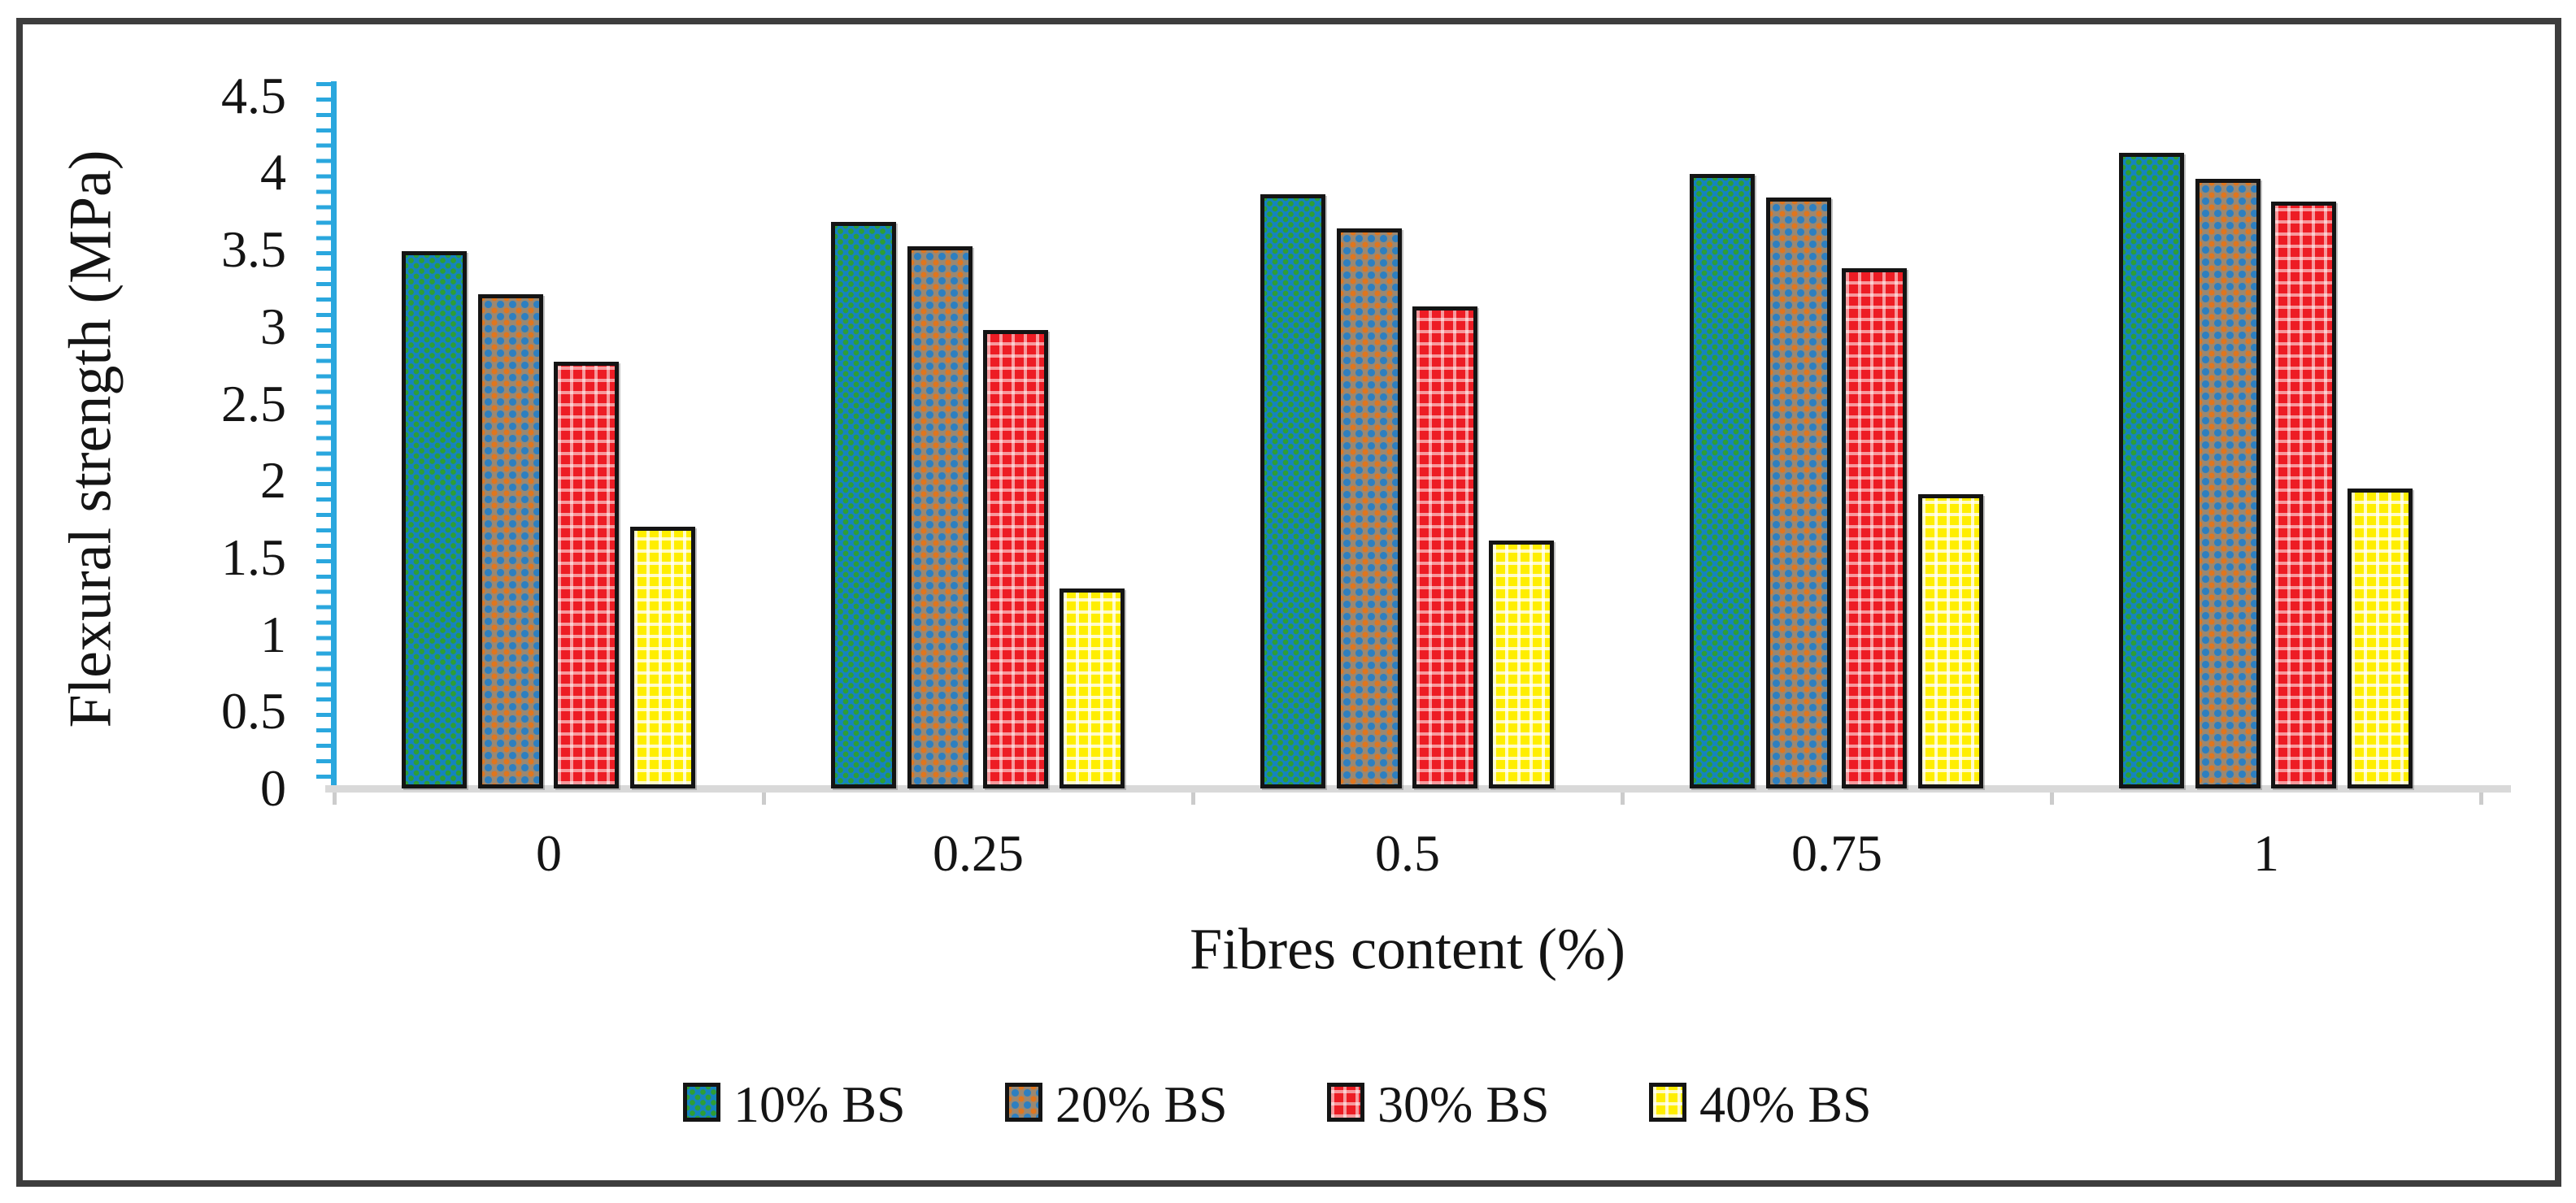 Image resolution: width=2576 pixels, height=1203 pixels. Describe the element at coordinates (2228, 483) in the screenshot. I see `bar-20%-BS-x1` at that location.